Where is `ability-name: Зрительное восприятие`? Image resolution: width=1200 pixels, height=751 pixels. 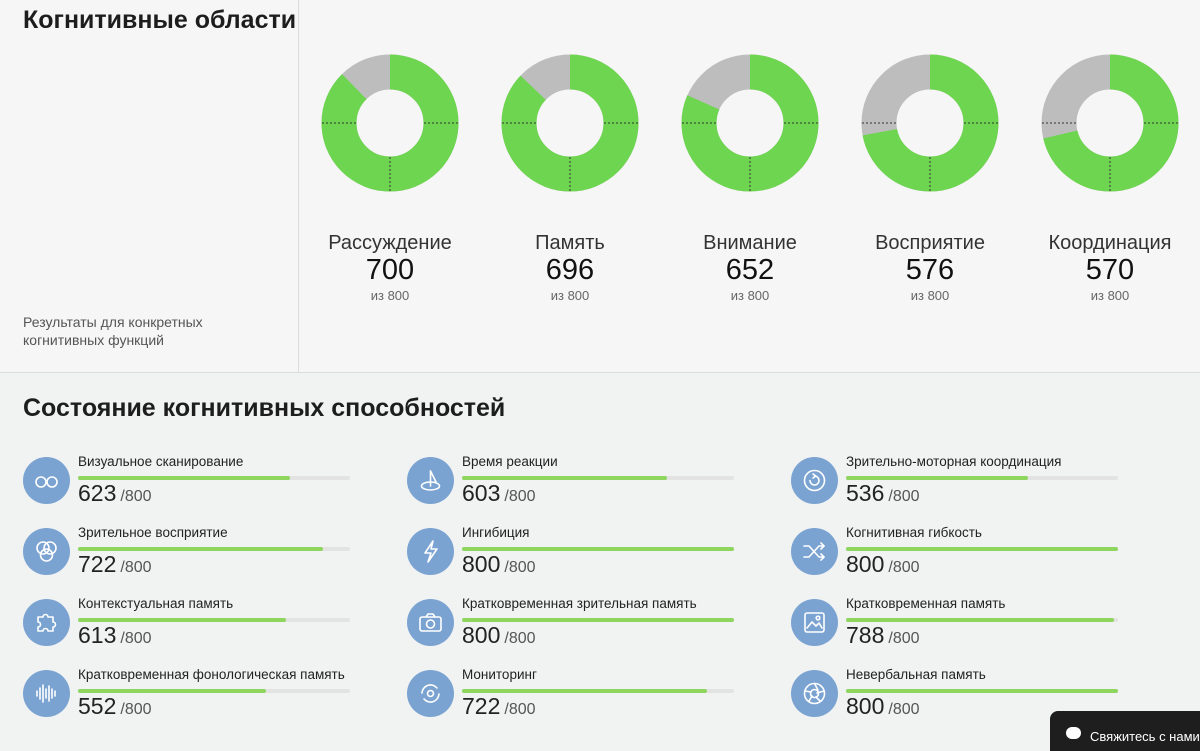
ability-name: Зрительное восприятие is located at coordinates (153, 532).